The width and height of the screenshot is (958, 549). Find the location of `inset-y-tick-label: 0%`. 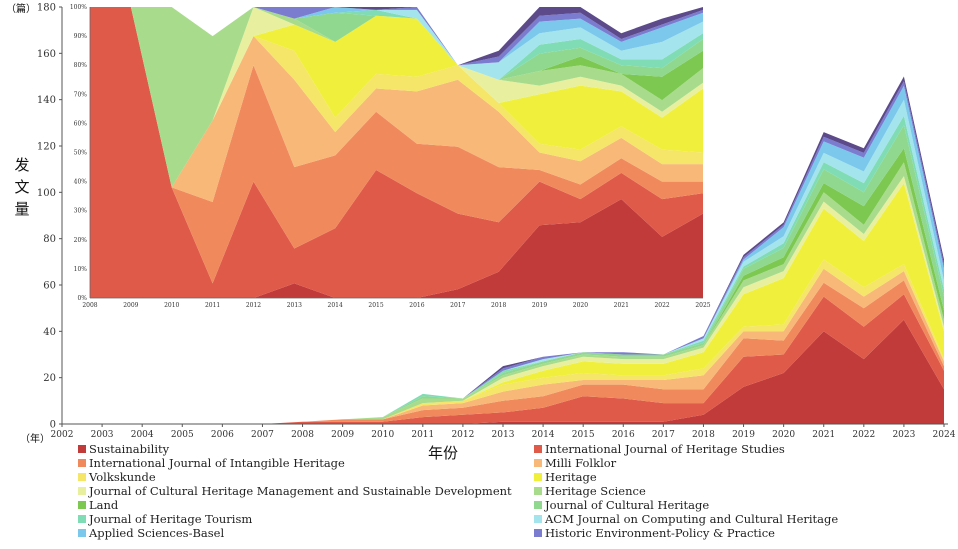

inset-y-tick-label: 0% is located at coordinates (82, 298).